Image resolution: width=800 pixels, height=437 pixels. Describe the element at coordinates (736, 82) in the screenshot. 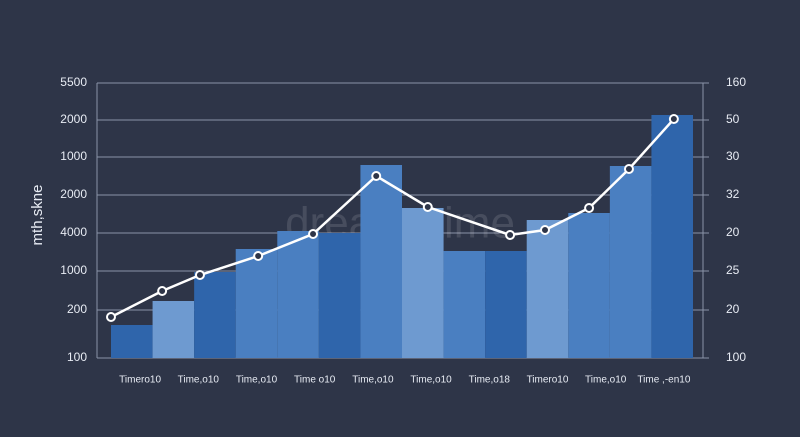

I see `y2-tick-label: 160` at that location.